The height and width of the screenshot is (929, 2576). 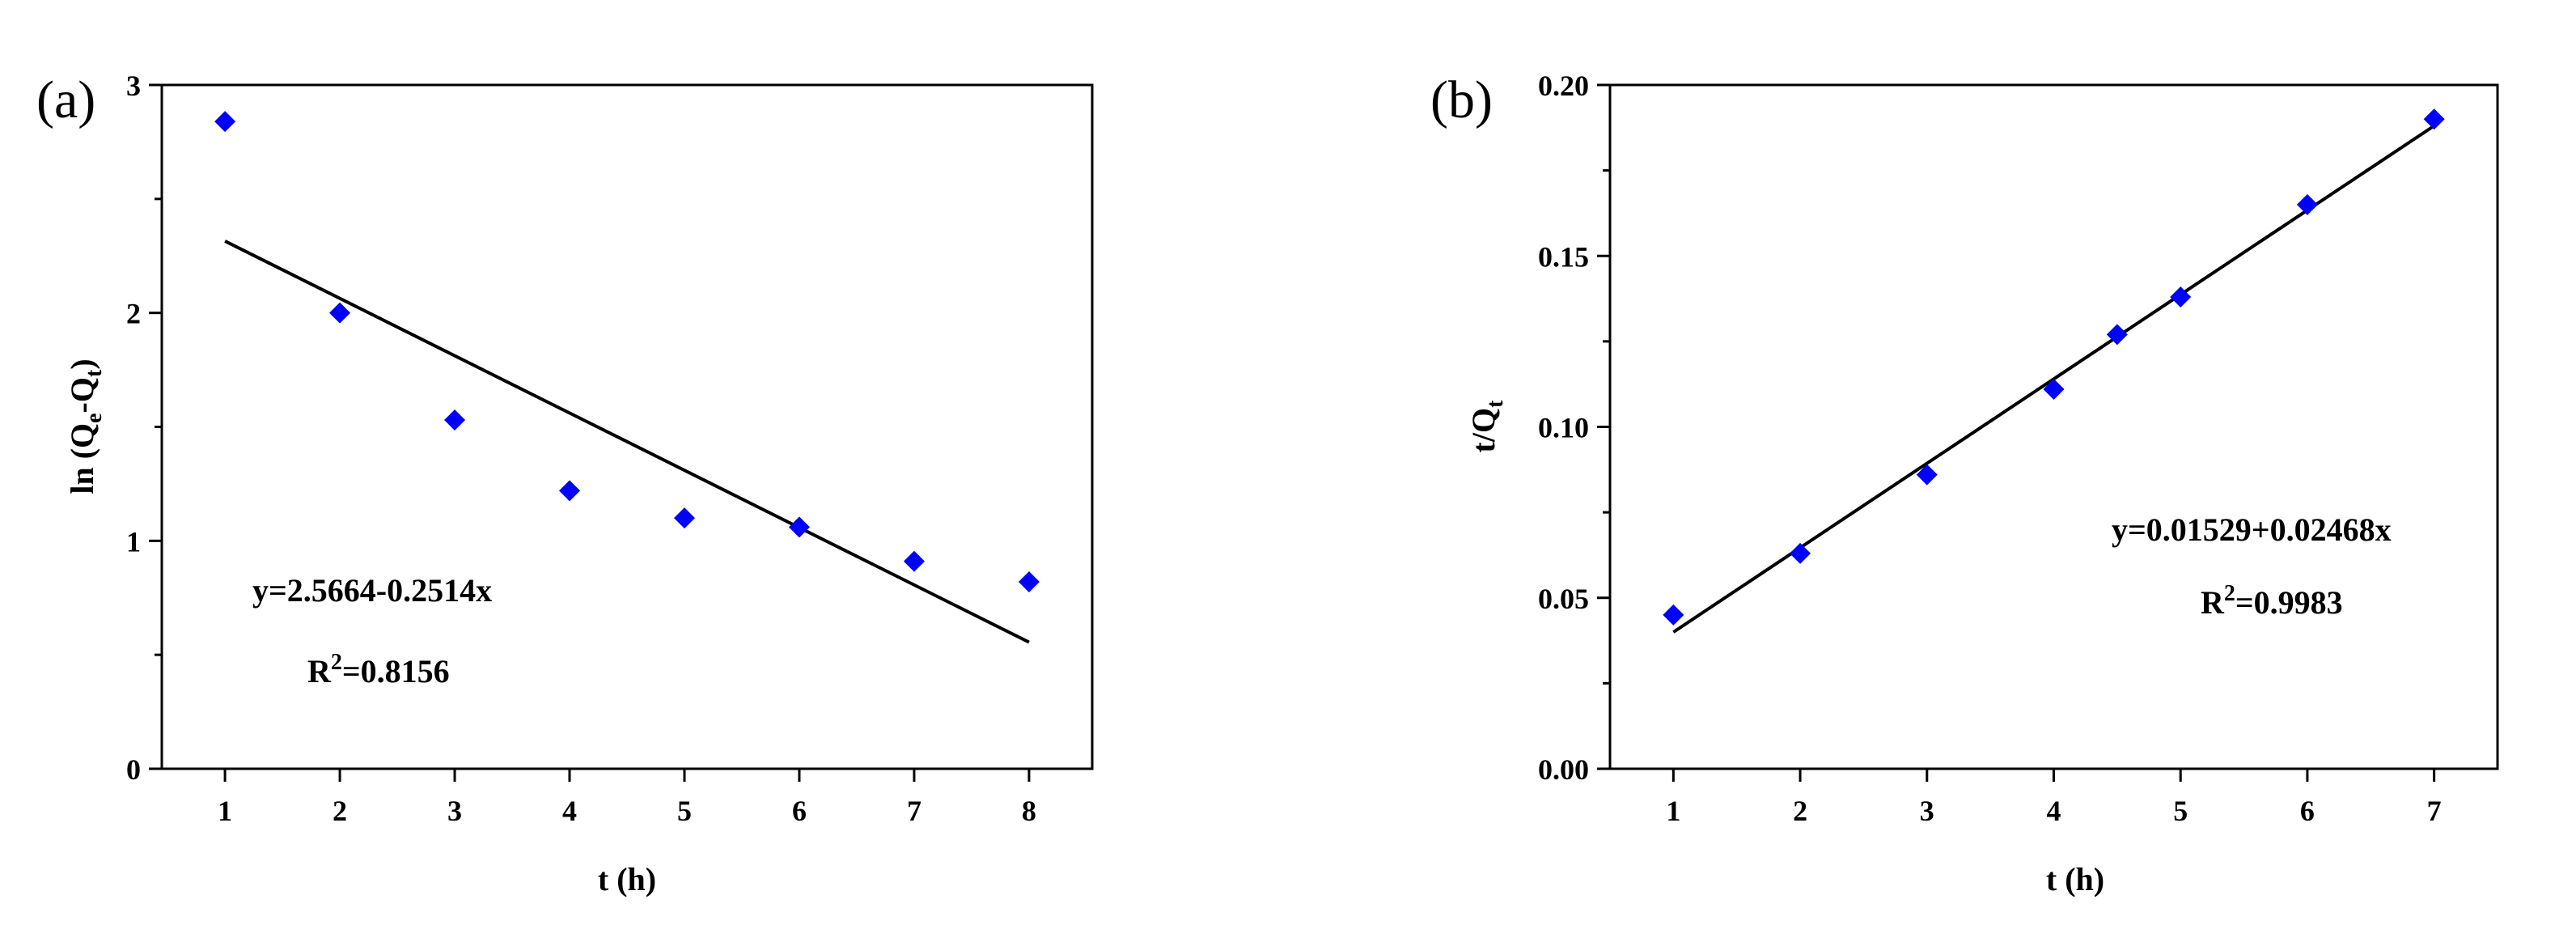 I want to click on panel-b-y-axis-title-main: t/Q, so click(x=1483, y=430).